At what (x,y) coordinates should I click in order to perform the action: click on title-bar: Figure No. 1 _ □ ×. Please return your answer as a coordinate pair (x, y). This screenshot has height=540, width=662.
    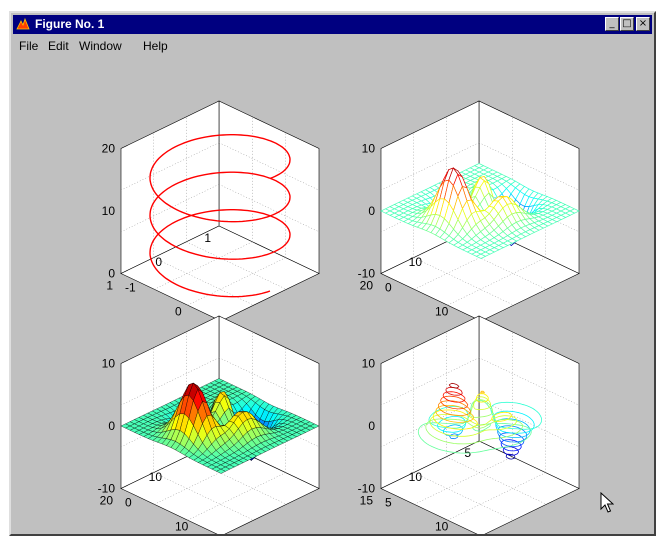
    Looking at the image, I should click on (332, 24).